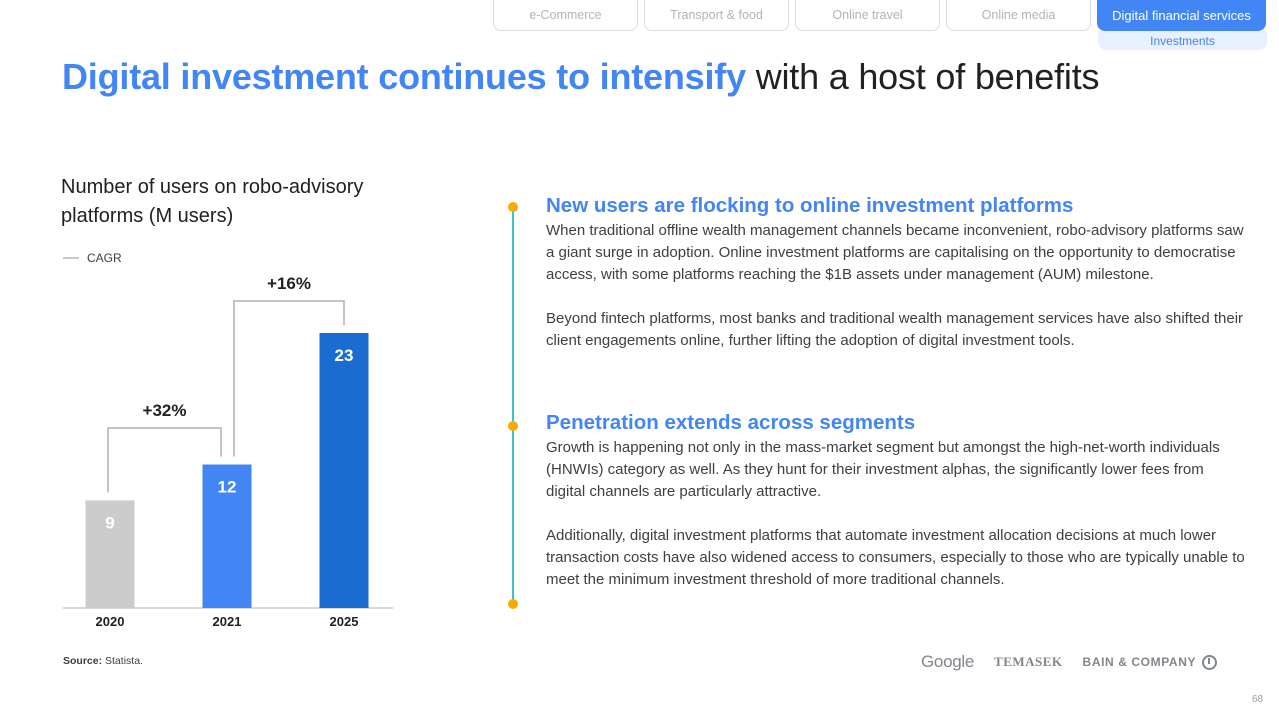 Image resolution: width=1279 pixels, height=720 pixels. I want to click on bar-2021, so click(227, 536).